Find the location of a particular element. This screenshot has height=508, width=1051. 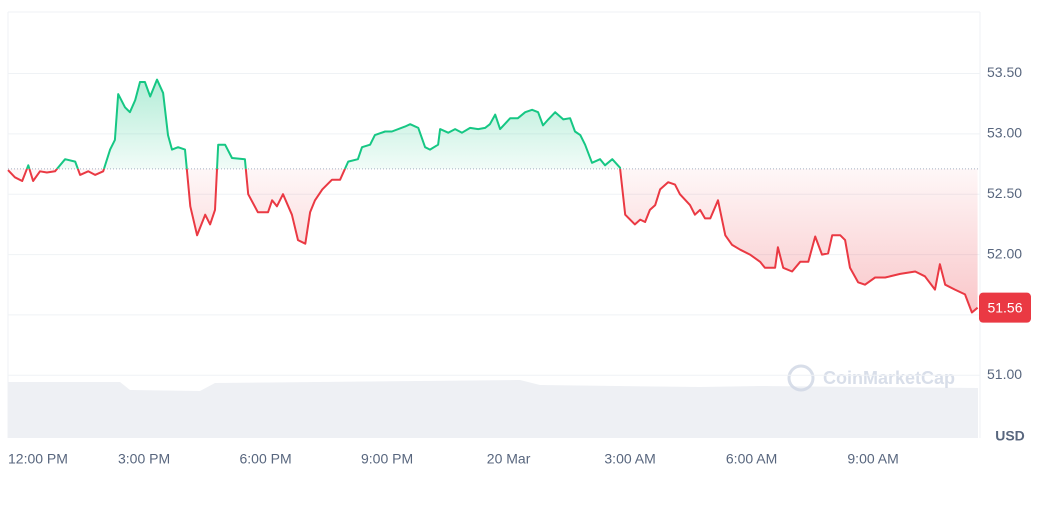

x-tick-label: 20 Mar is located at coordinates (509, 459).